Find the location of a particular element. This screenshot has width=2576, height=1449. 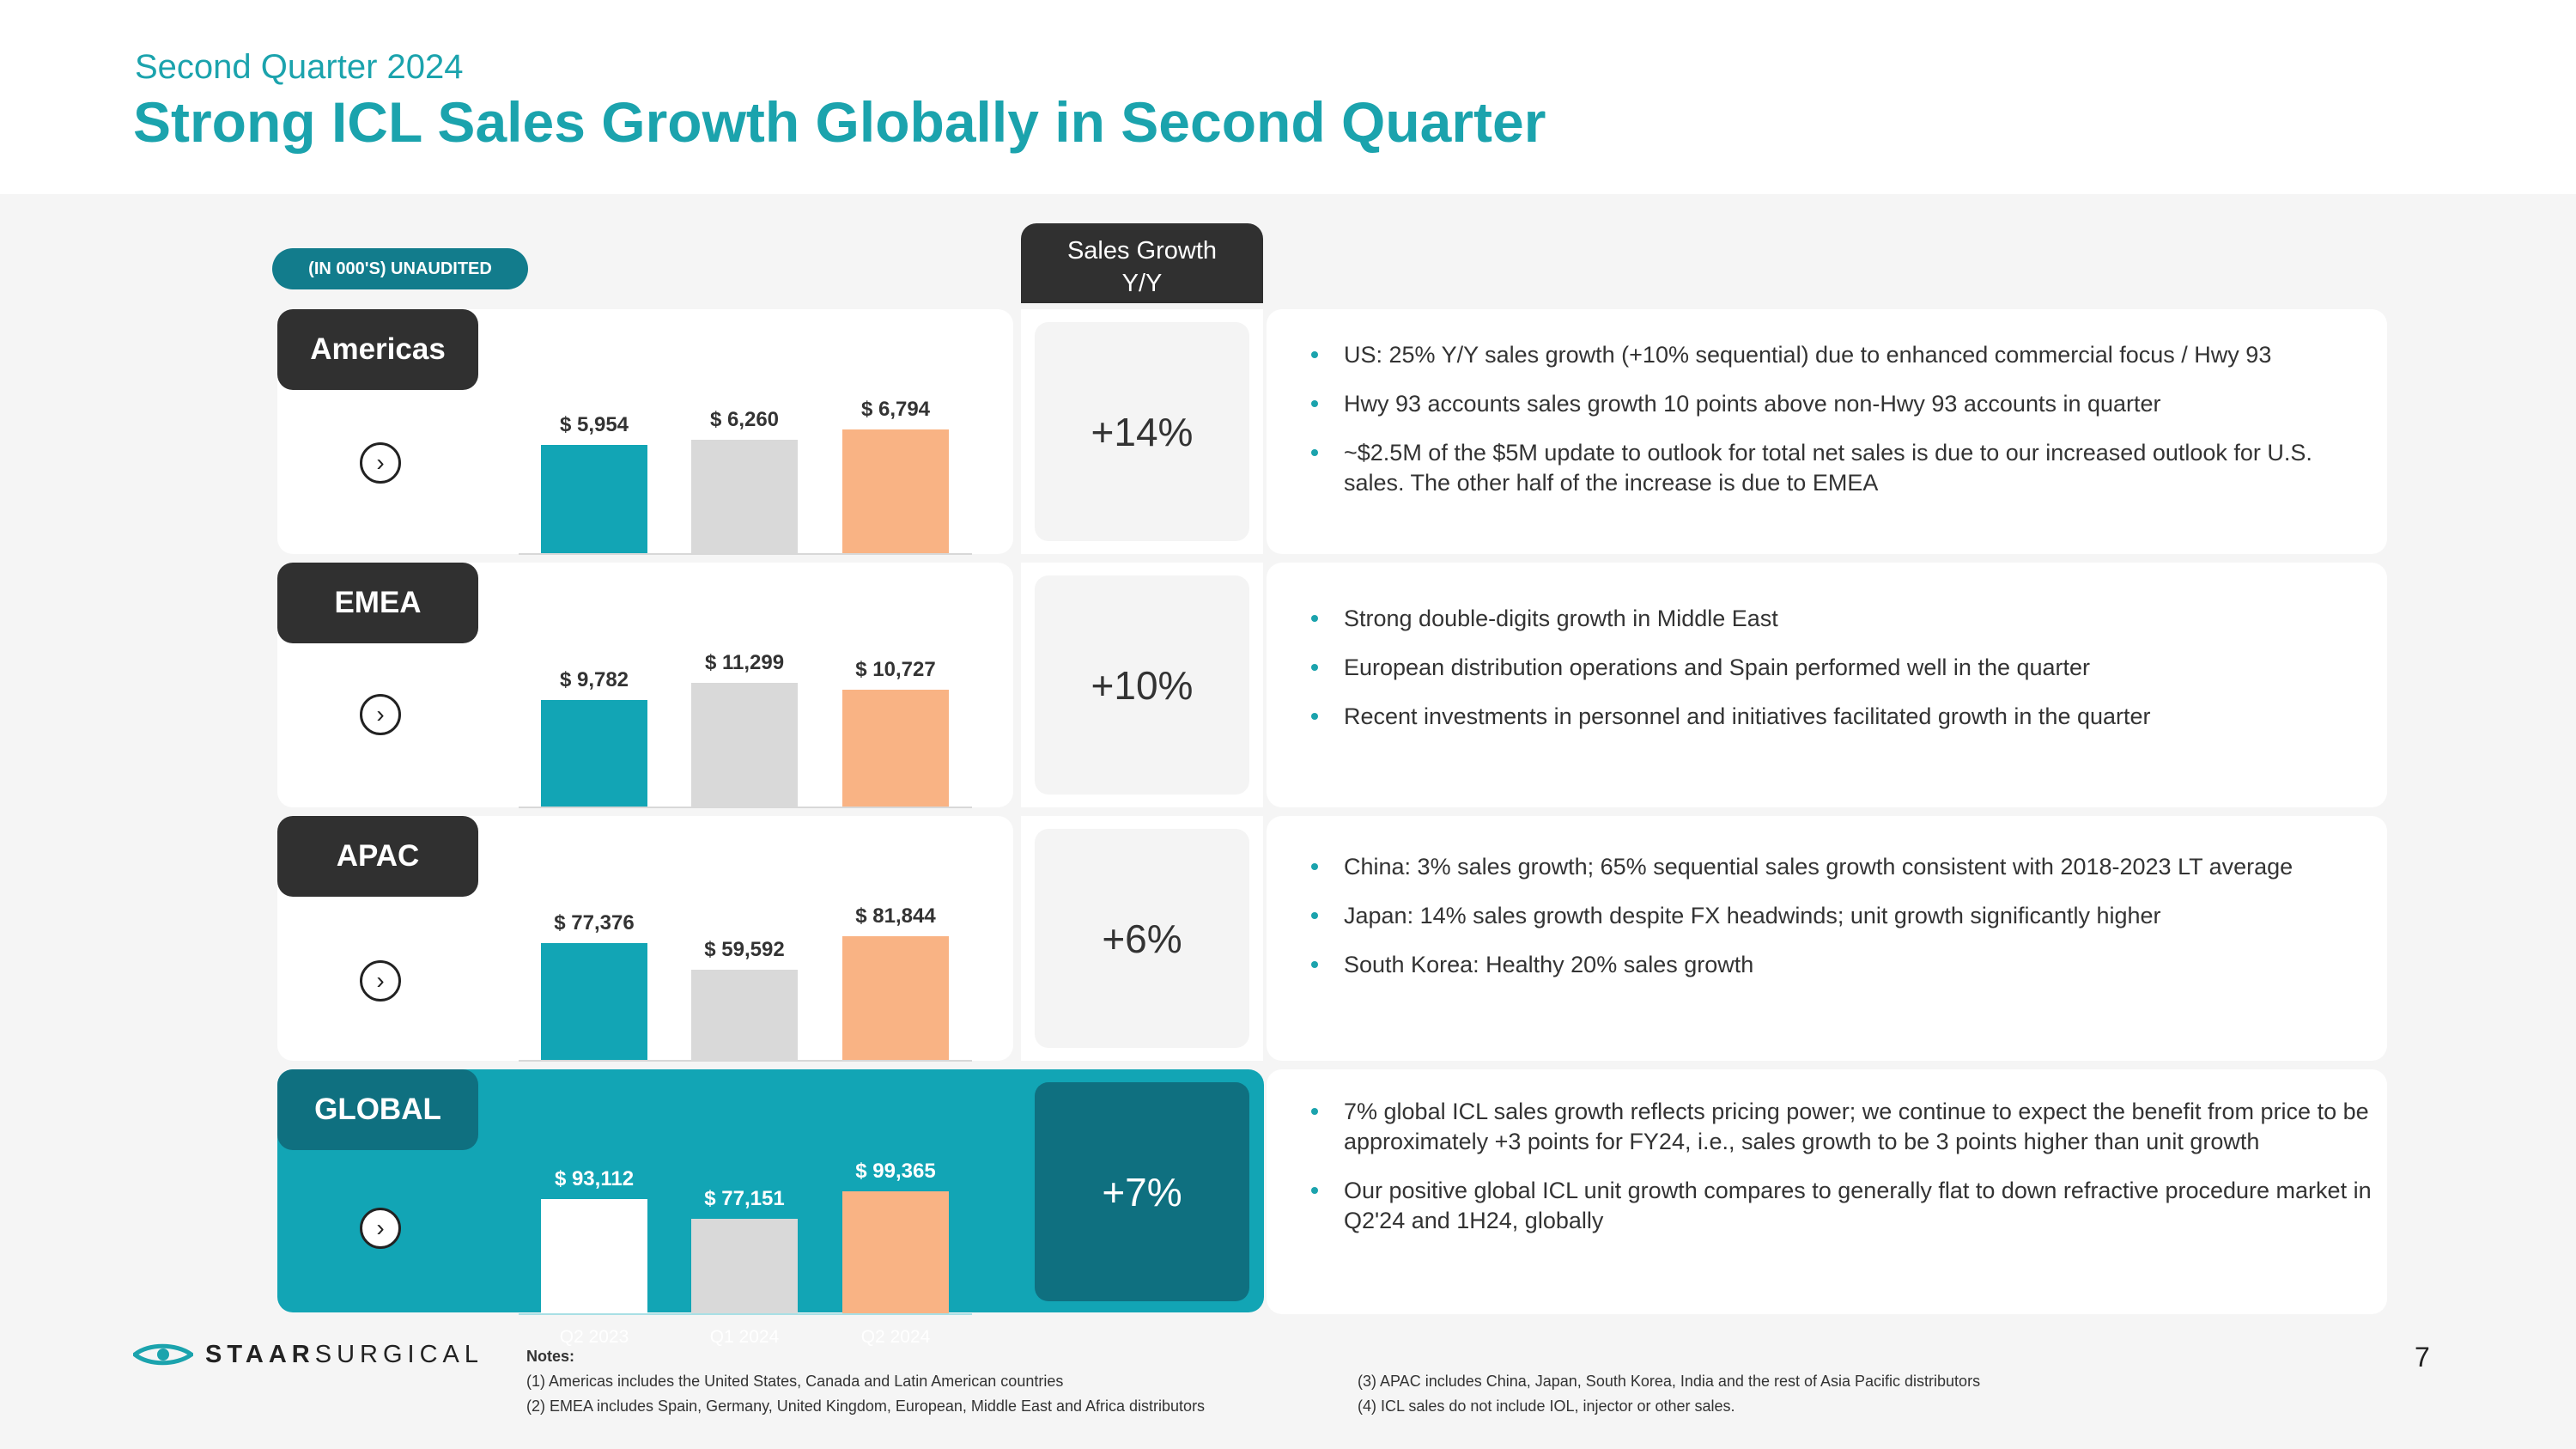

bar-value-label: $ 77,151 is located at coordinates (744, 1198).